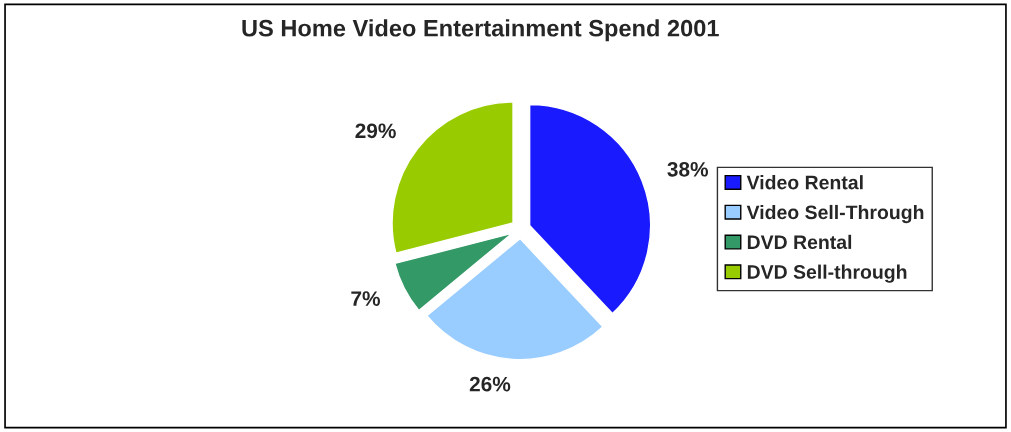  I want to click on data-label: 38%, so click(688, 169).